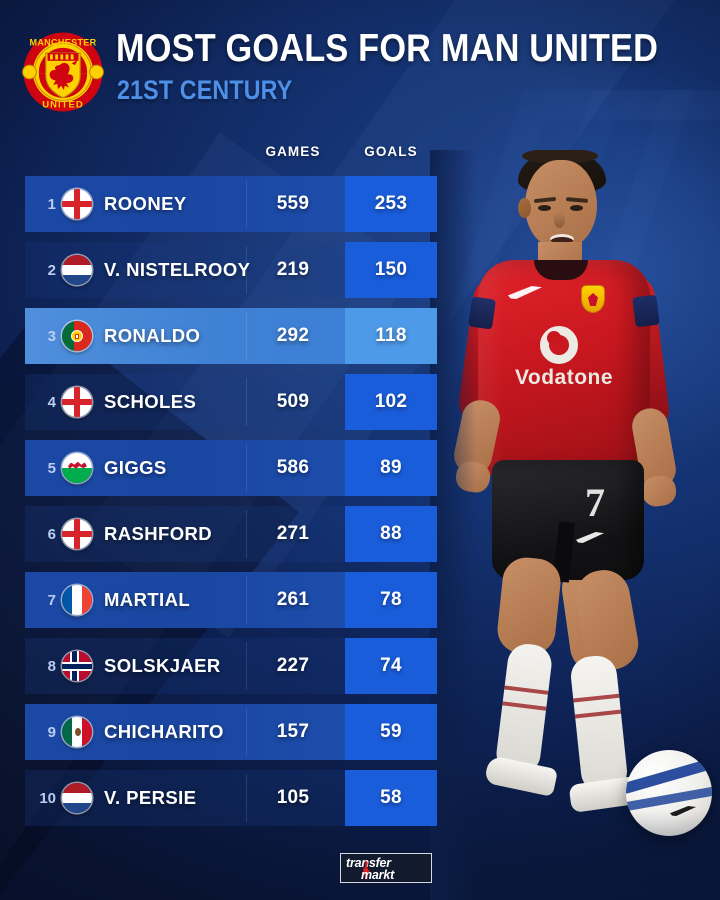 The image size is (720, 900). I want to click on row-goals: 88, so click(391, 533).